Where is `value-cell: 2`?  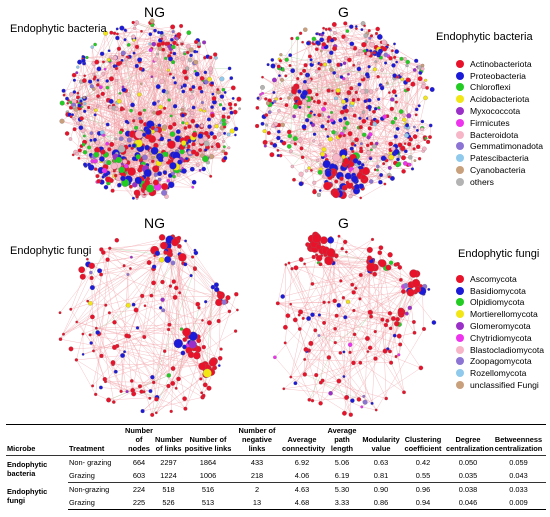 value-cell: 2 is located at coordinates (257, 489).